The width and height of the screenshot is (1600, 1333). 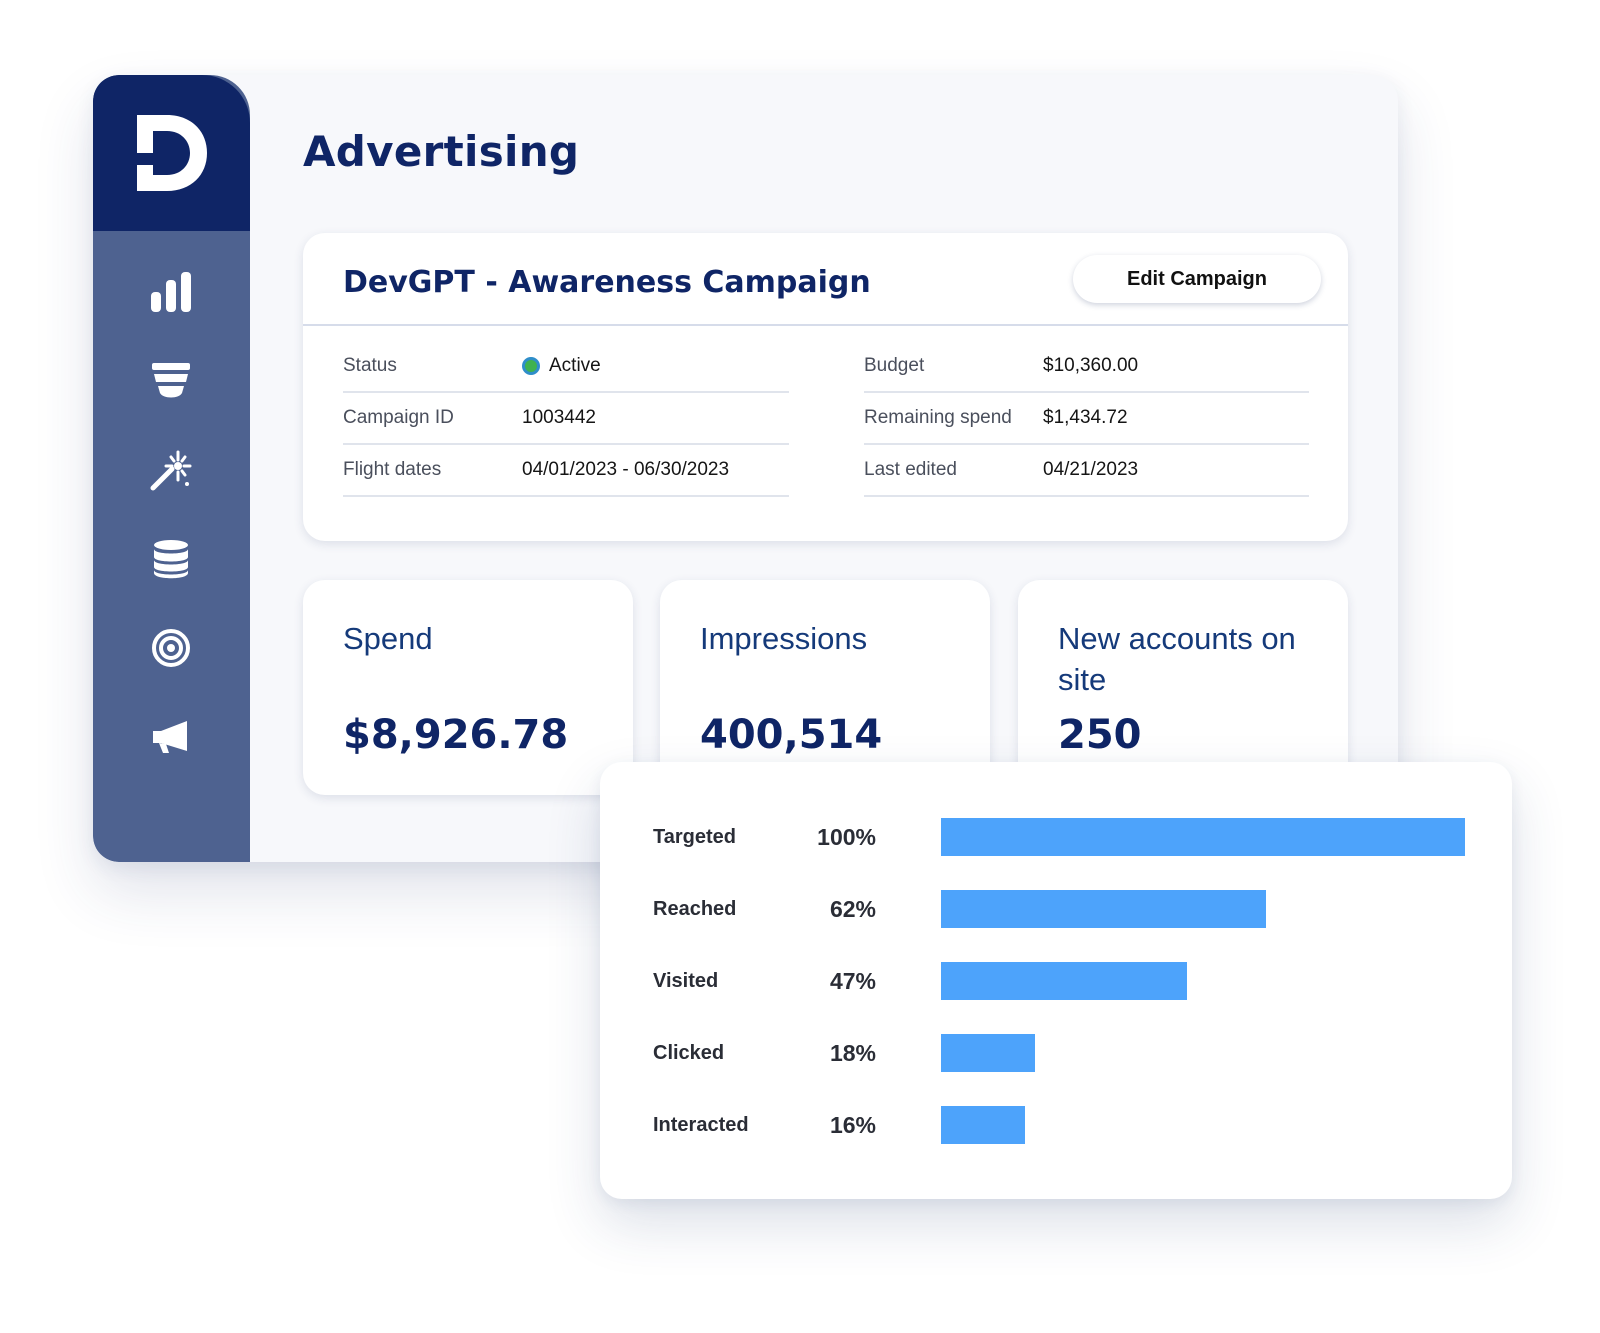 I want to click on detail-row-last-edited: Last edited 04/21/2023, so click(x=1086, y=471).